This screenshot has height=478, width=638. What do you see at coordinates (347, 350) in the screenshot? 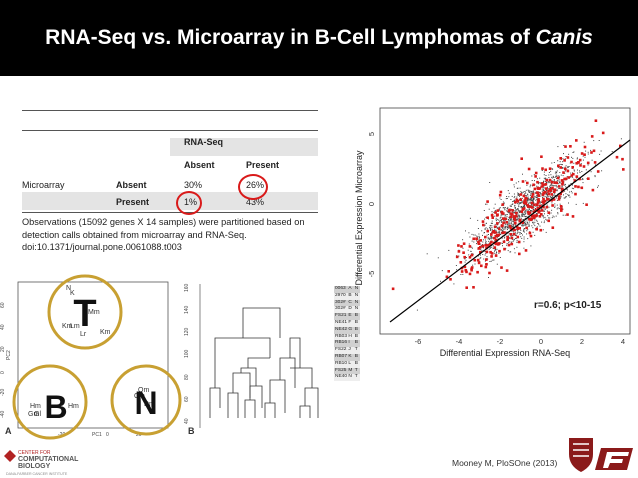
I see `legend-row: FS22 J T` at bounding box center [347, 350].